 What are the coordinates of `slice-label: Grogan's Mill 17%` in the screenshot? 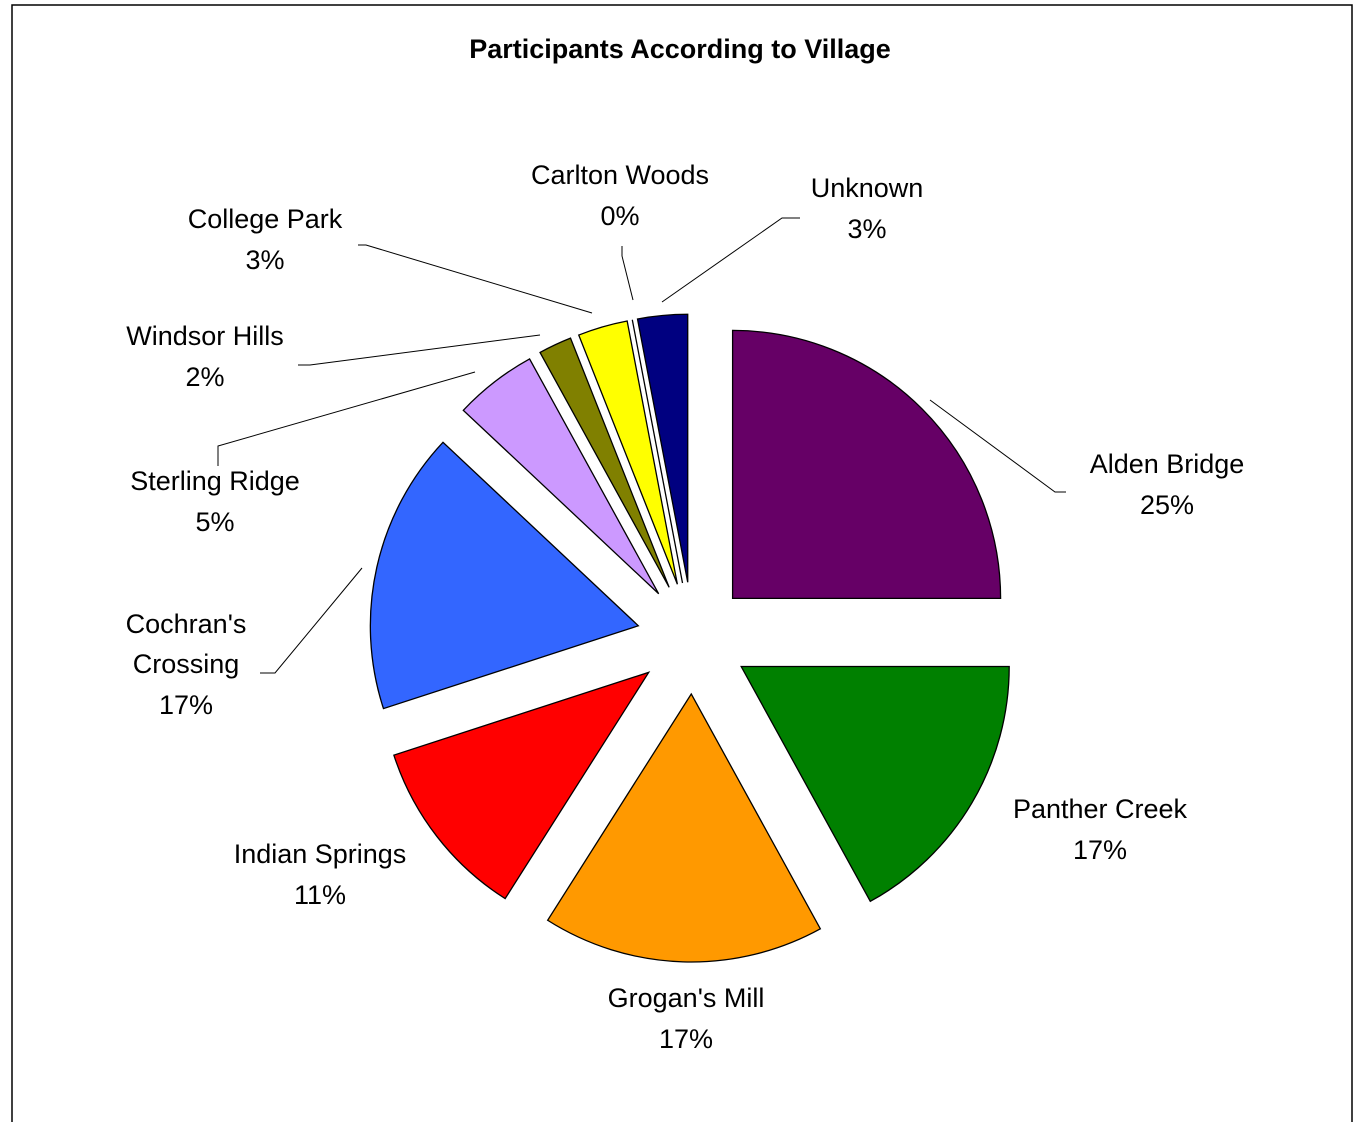 It's located at (686, 1018).